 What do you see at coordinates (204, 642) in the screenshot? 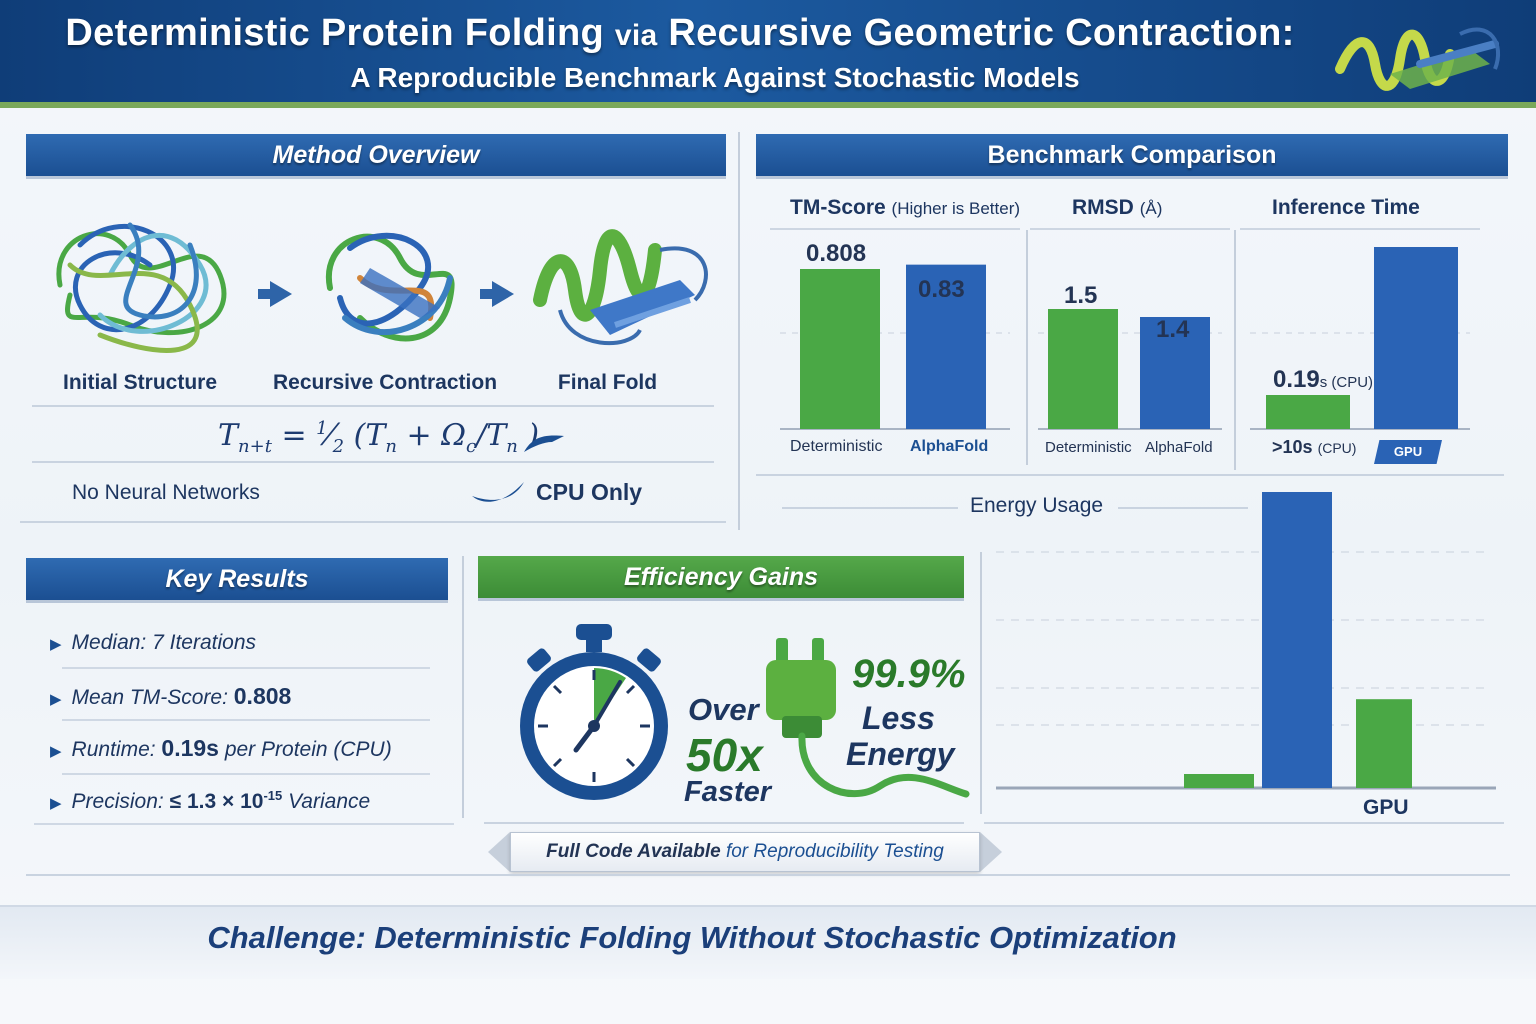
I see `median-value: 7 Iterations` at bounding box center [204, 642].